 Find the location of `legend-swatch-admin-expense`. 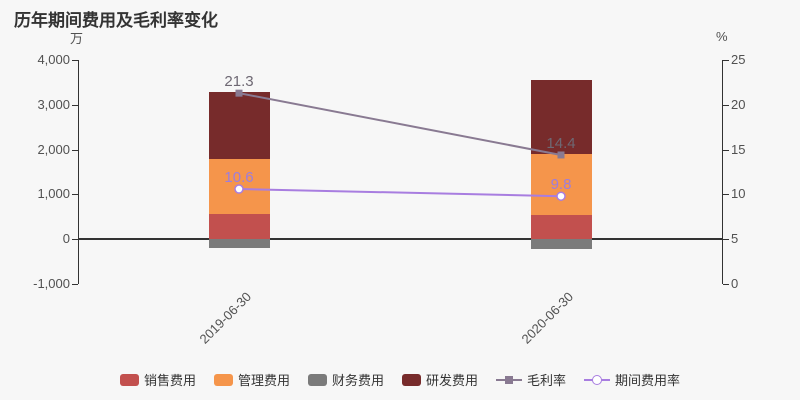

legend-swatch-admin-expense is located at coordinates (223, 379).